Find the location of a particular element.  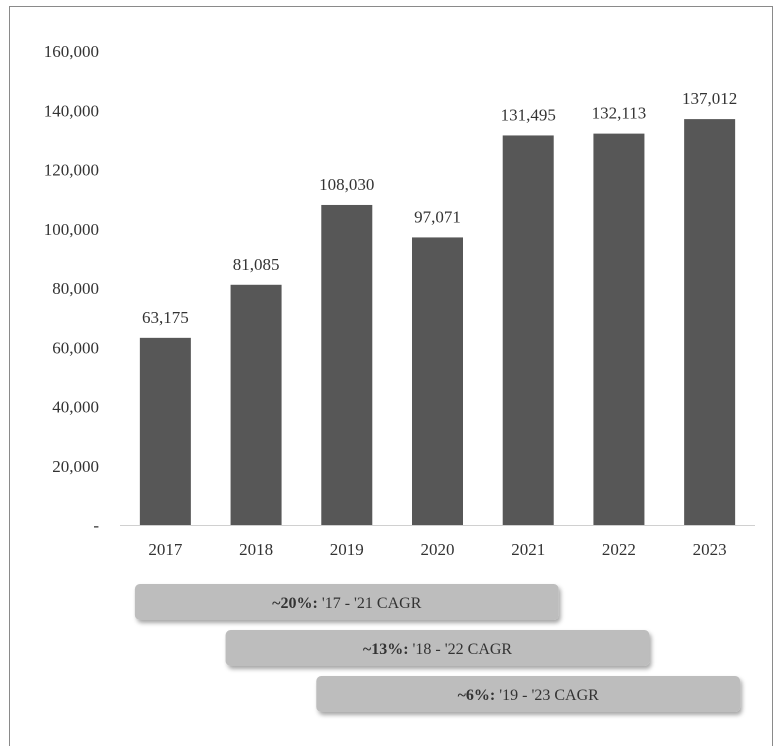

cagr-percent: ~13%: is located at coordinates (386, 649).